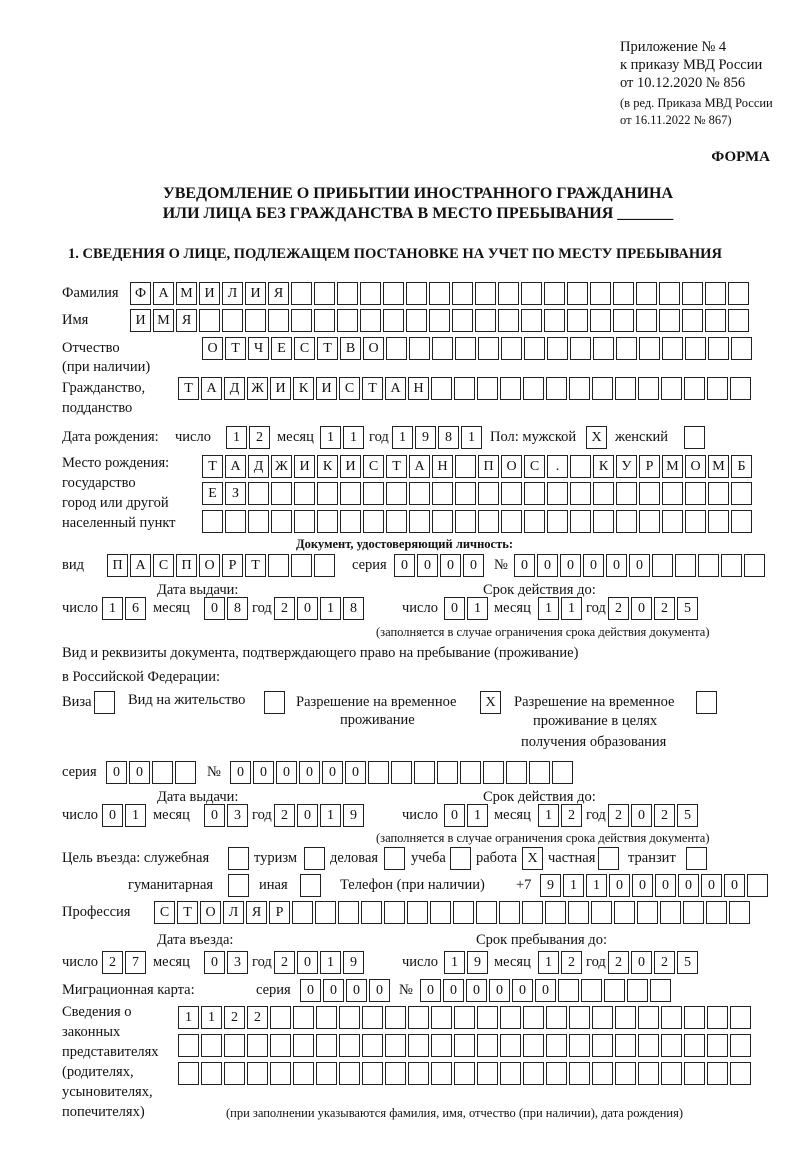  What do you see at coordinates (687, 815) in the screenshot?
I see `char-cell: 5` at bounding box center [687, 815].